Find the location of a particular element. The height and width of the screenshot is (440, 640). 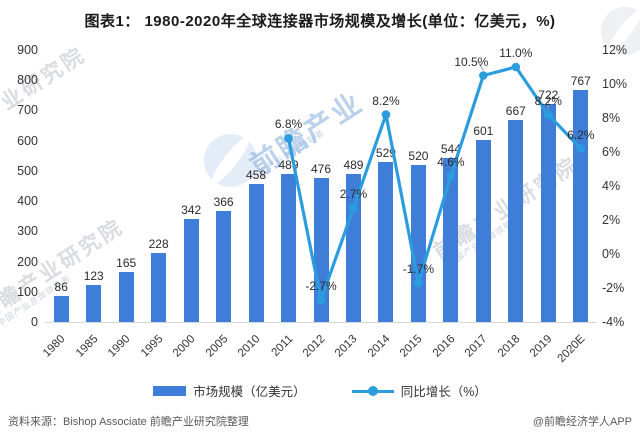

growth-value-label: 4.6% is located at coordinates (451, 161).